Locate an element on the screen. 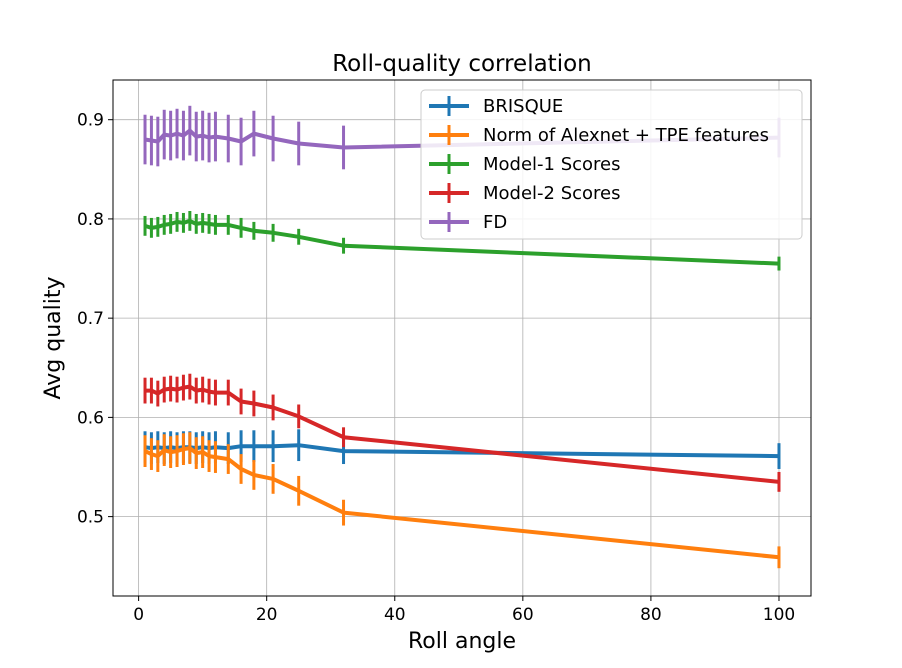 Image resolution: width=902 pixels, height=668 pixels. x-tick-label: 0 is located at coordinates (138, 615).